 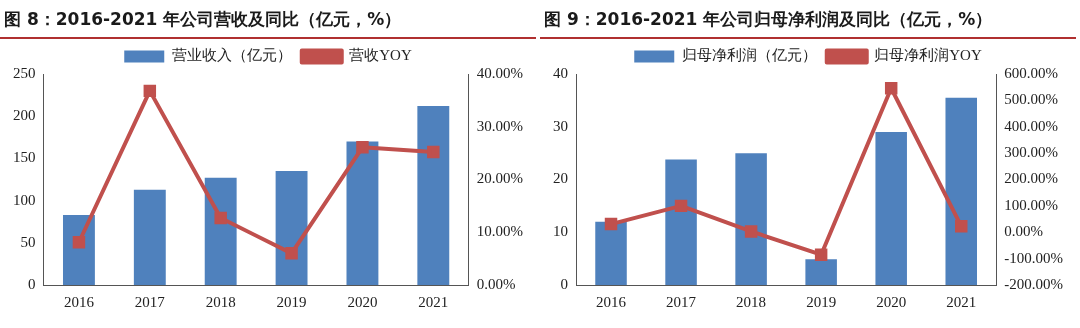 I want to click on y2-tick-label: 400.00%, so click(x=1031, y=125).